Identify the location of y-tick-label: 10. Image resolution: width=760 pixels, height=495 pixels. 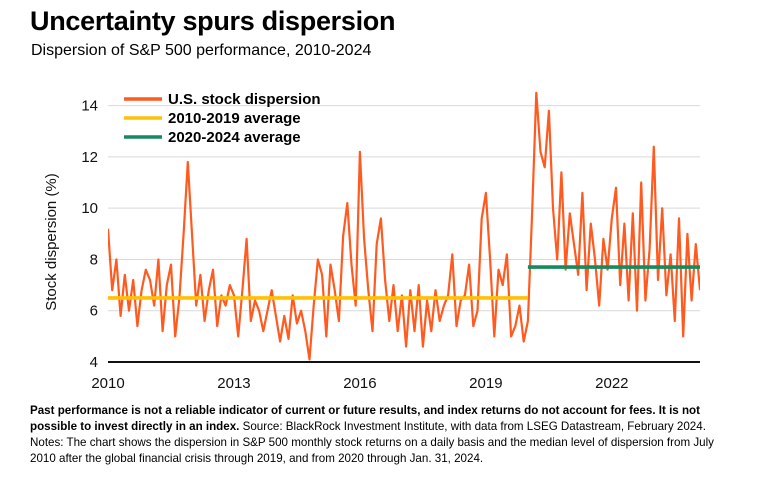
(89, 208).